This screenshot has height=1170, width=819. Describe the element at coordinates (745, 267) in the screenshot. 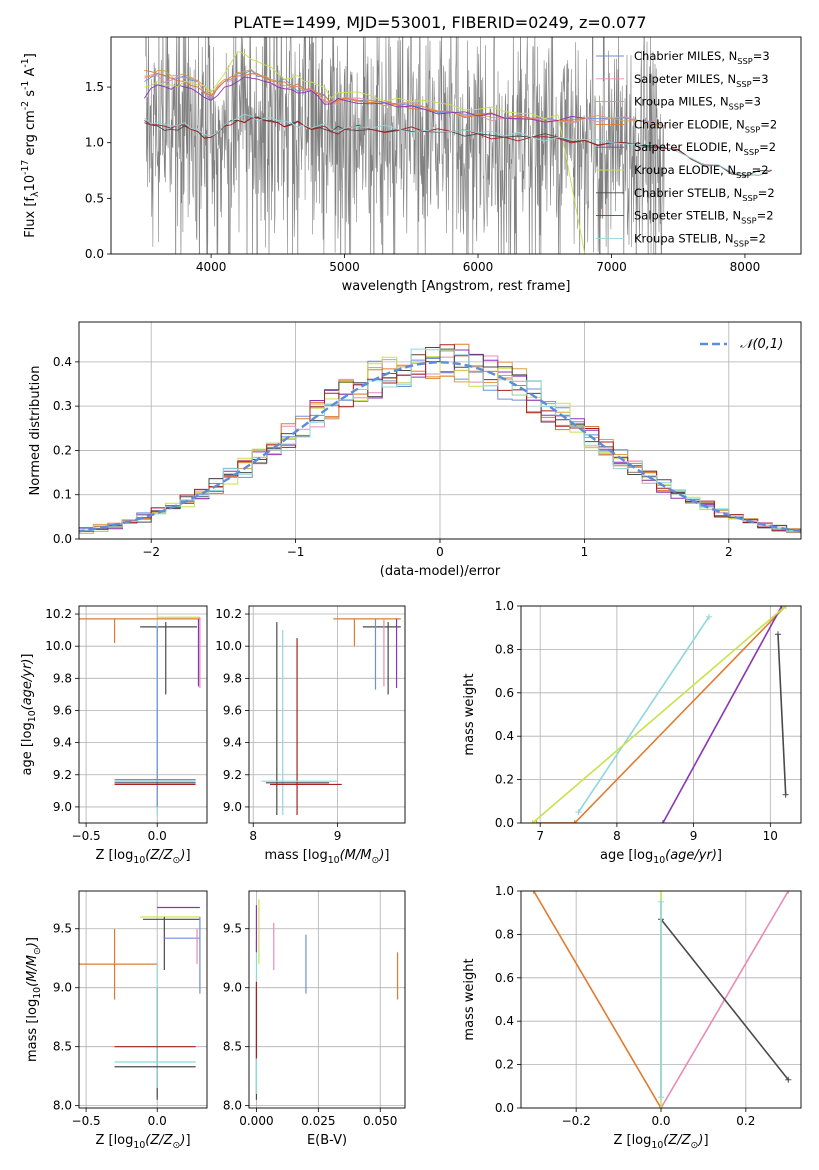

I see `x-tick-label: 8000` at that location.